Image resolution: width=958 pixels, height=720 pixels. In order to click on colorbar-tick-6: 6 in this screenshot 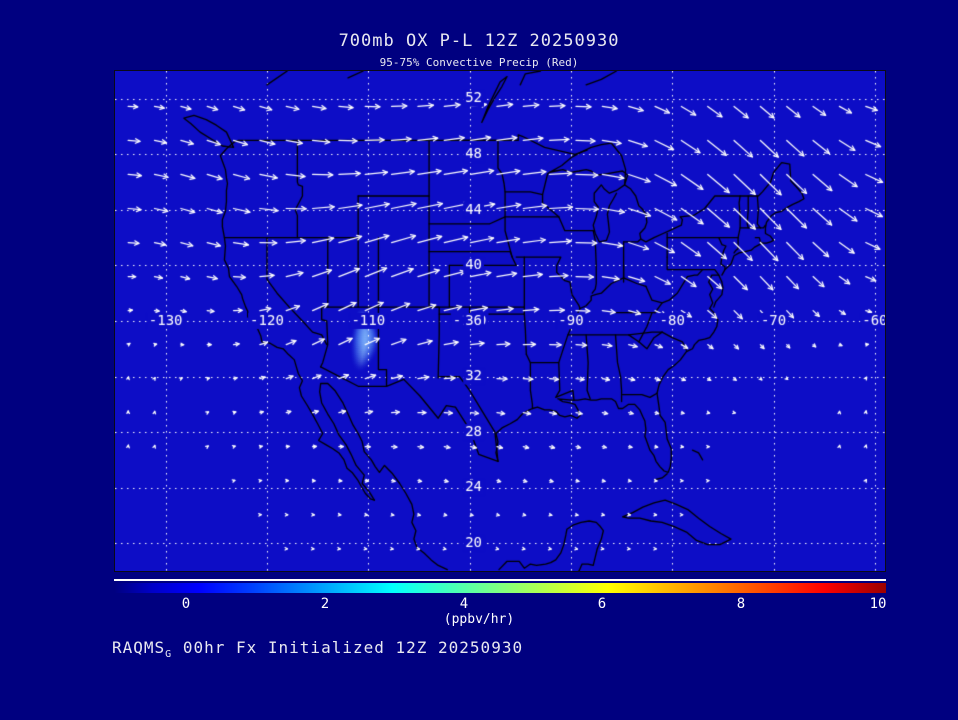, I will do `click(602, 604)`.